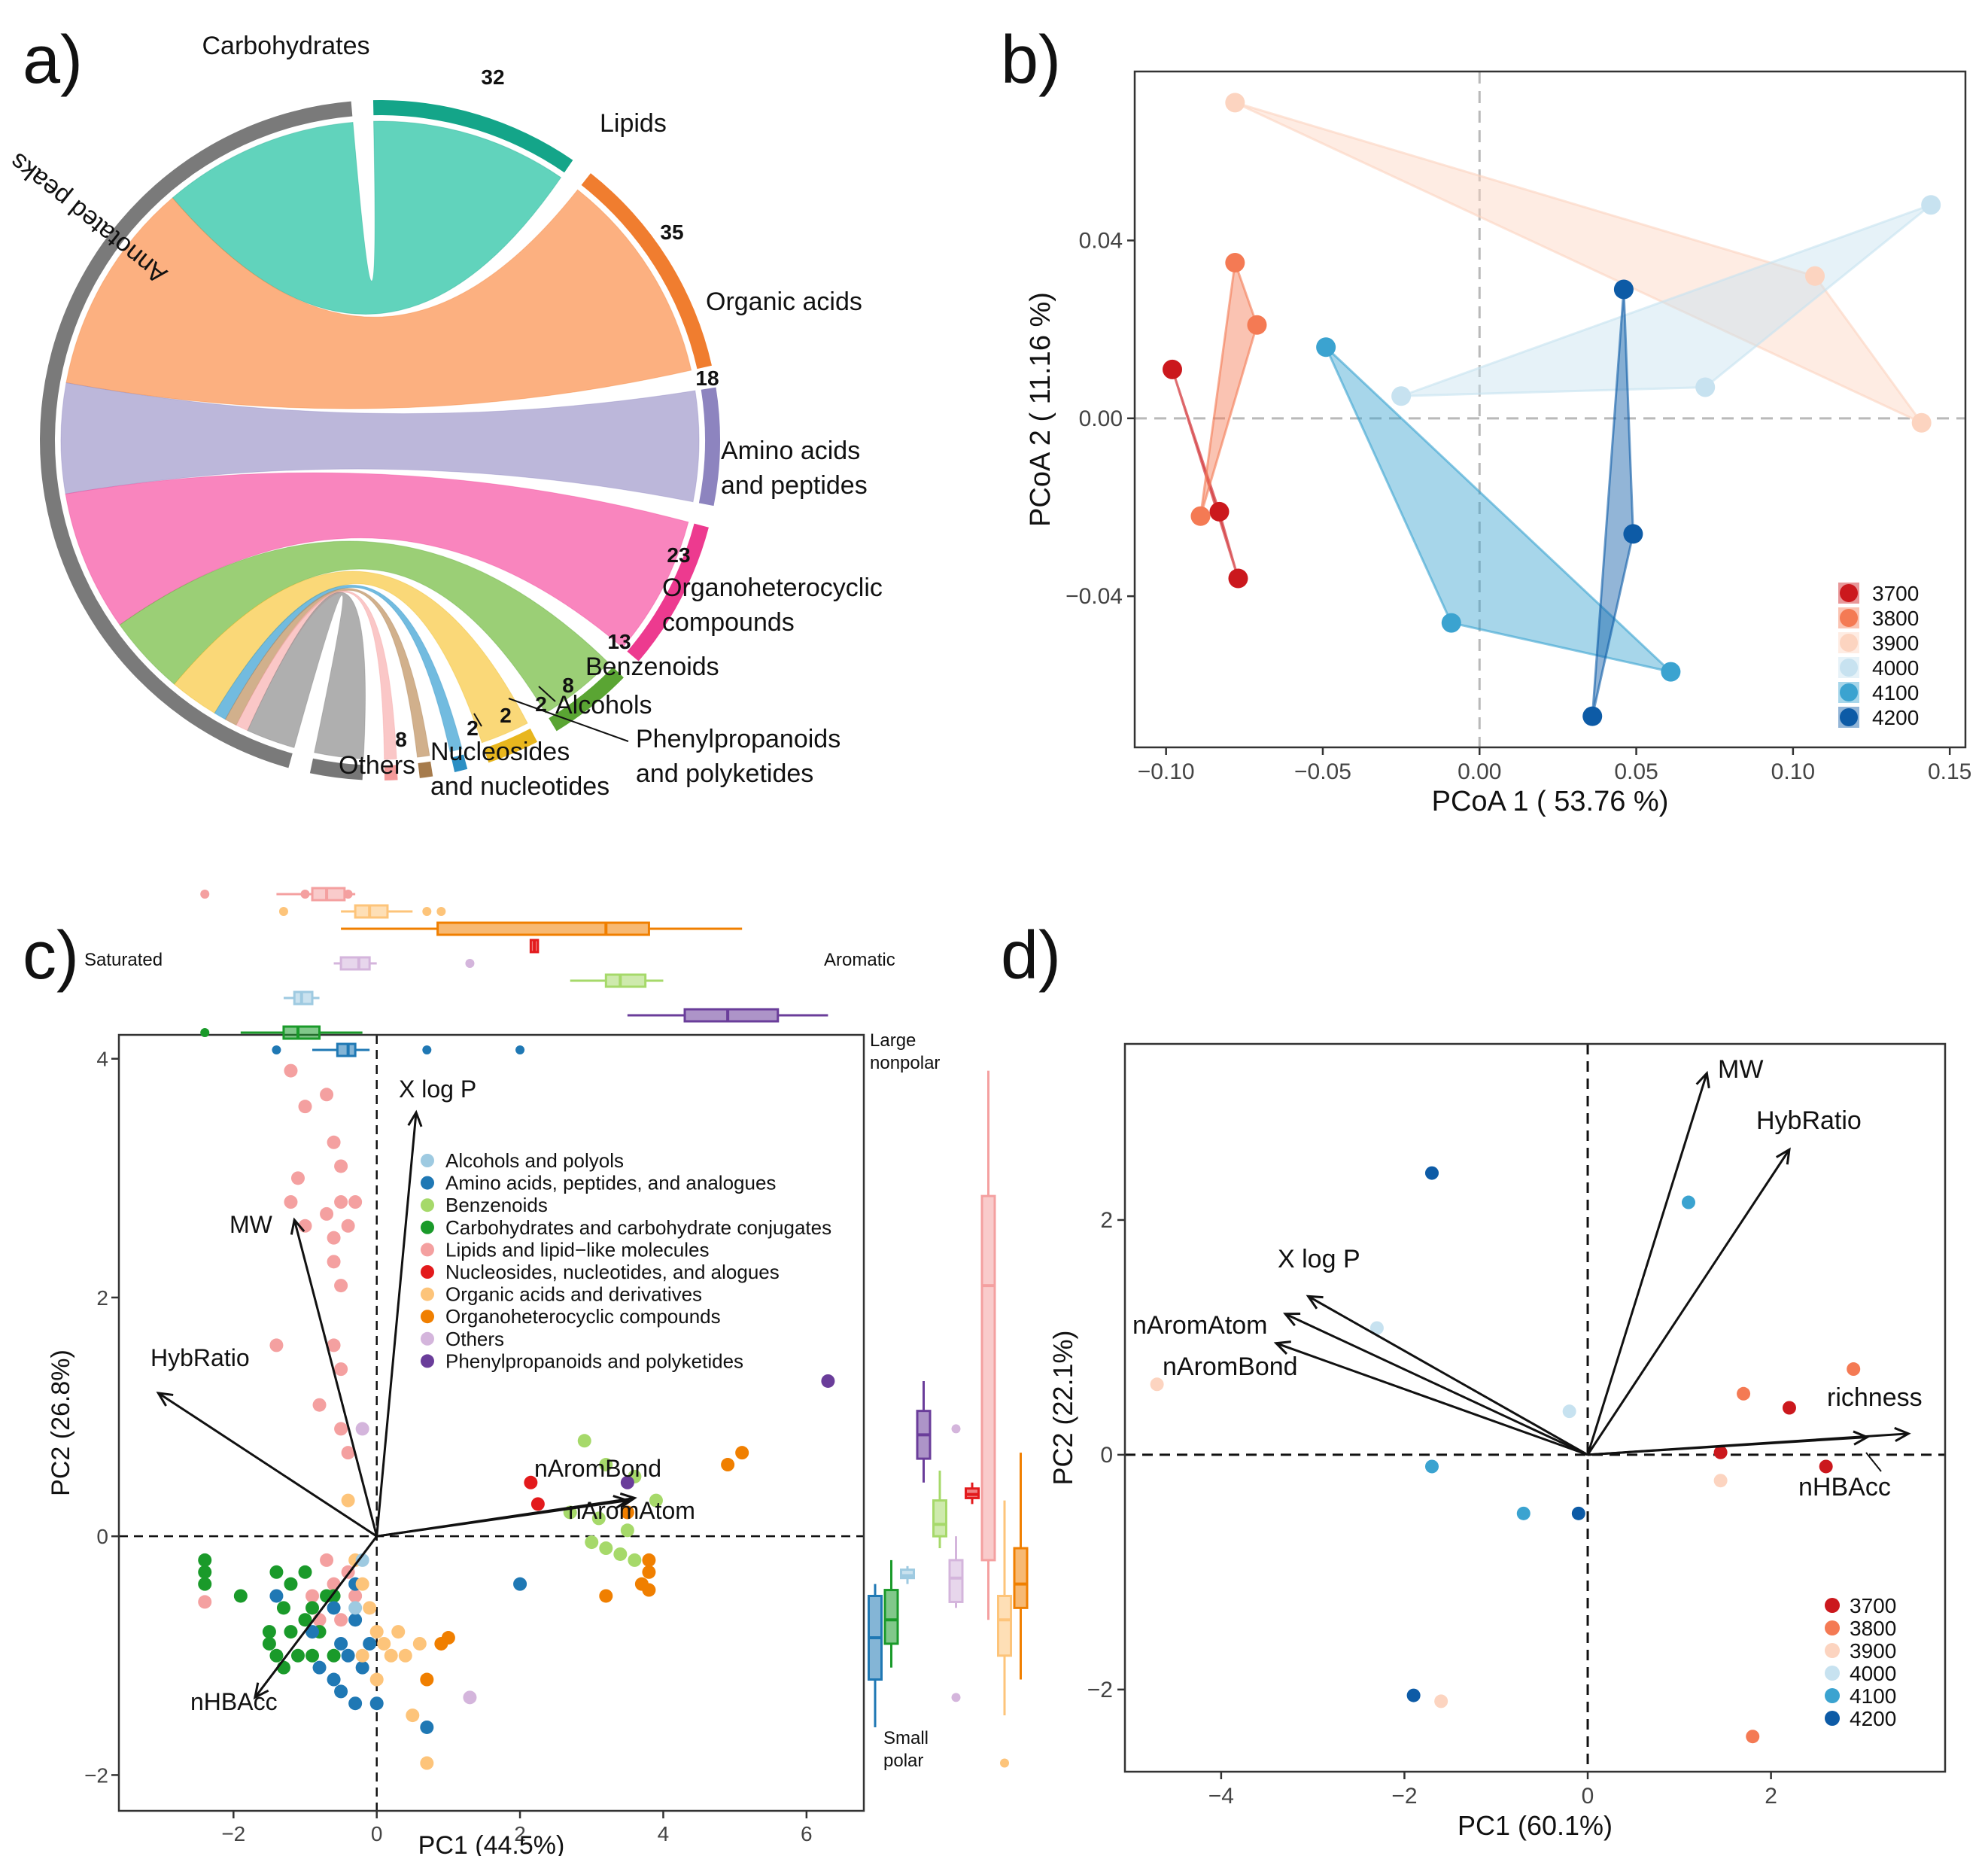  Describe the element at coordinates (1873, 1673) in the screenshot. I see `legend-label-4000: 4000` at that location.